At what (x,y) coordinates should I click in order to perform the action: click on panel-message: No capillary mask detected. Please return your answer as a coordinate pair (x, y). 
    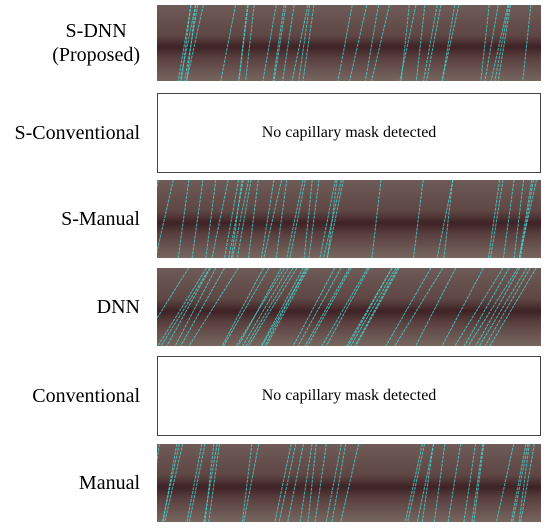
    Looking at the image, I should click on (349, 395).